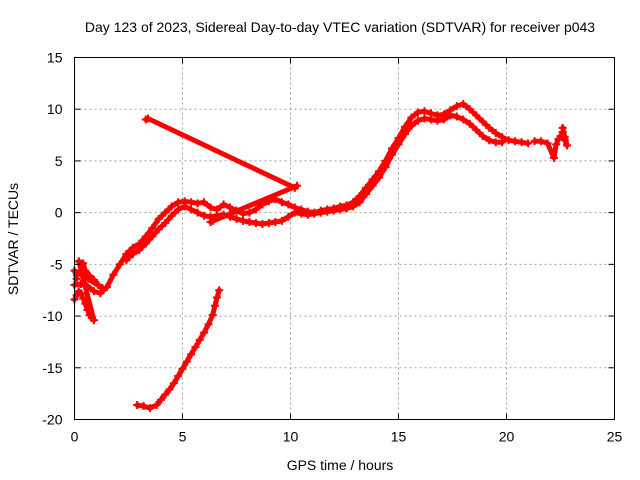 Image resolution: width=640 pixels, height=480 pixels. Describe the element at coordinates (52, 368) in the screenshot. I see `y-tick-label: -15` at that location.